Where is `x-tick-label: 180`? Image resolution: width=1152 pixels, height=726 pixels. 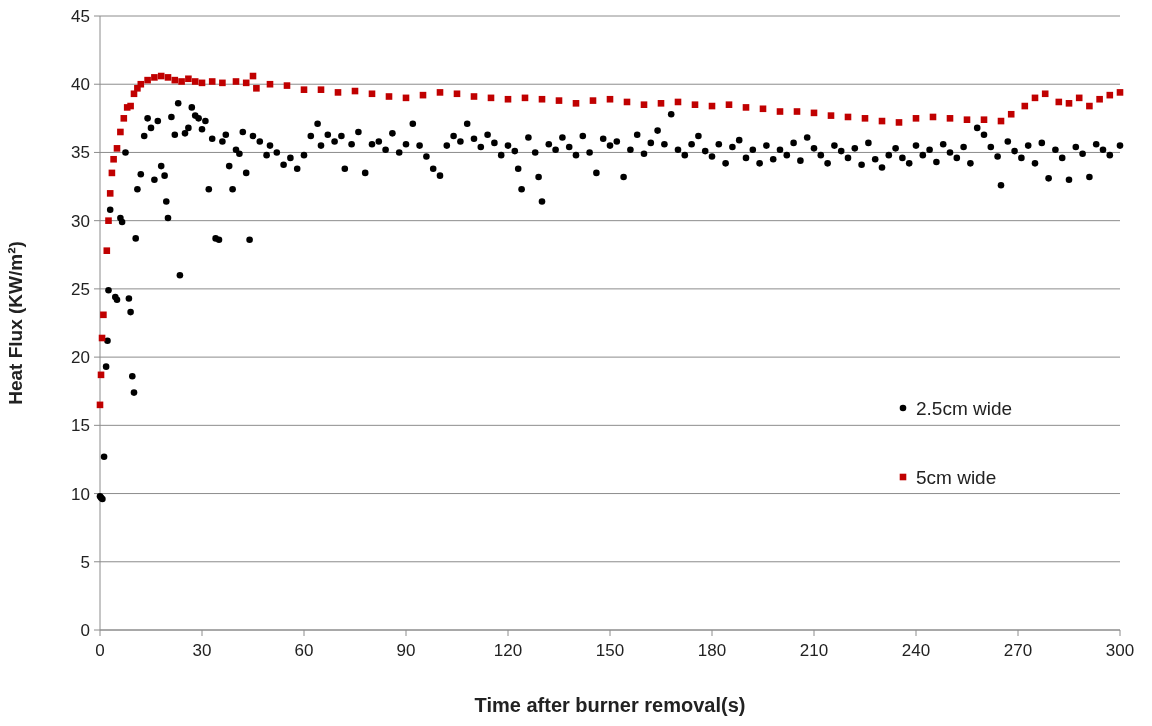
x-tick-label: 180 is located at coordinates (712, 650).